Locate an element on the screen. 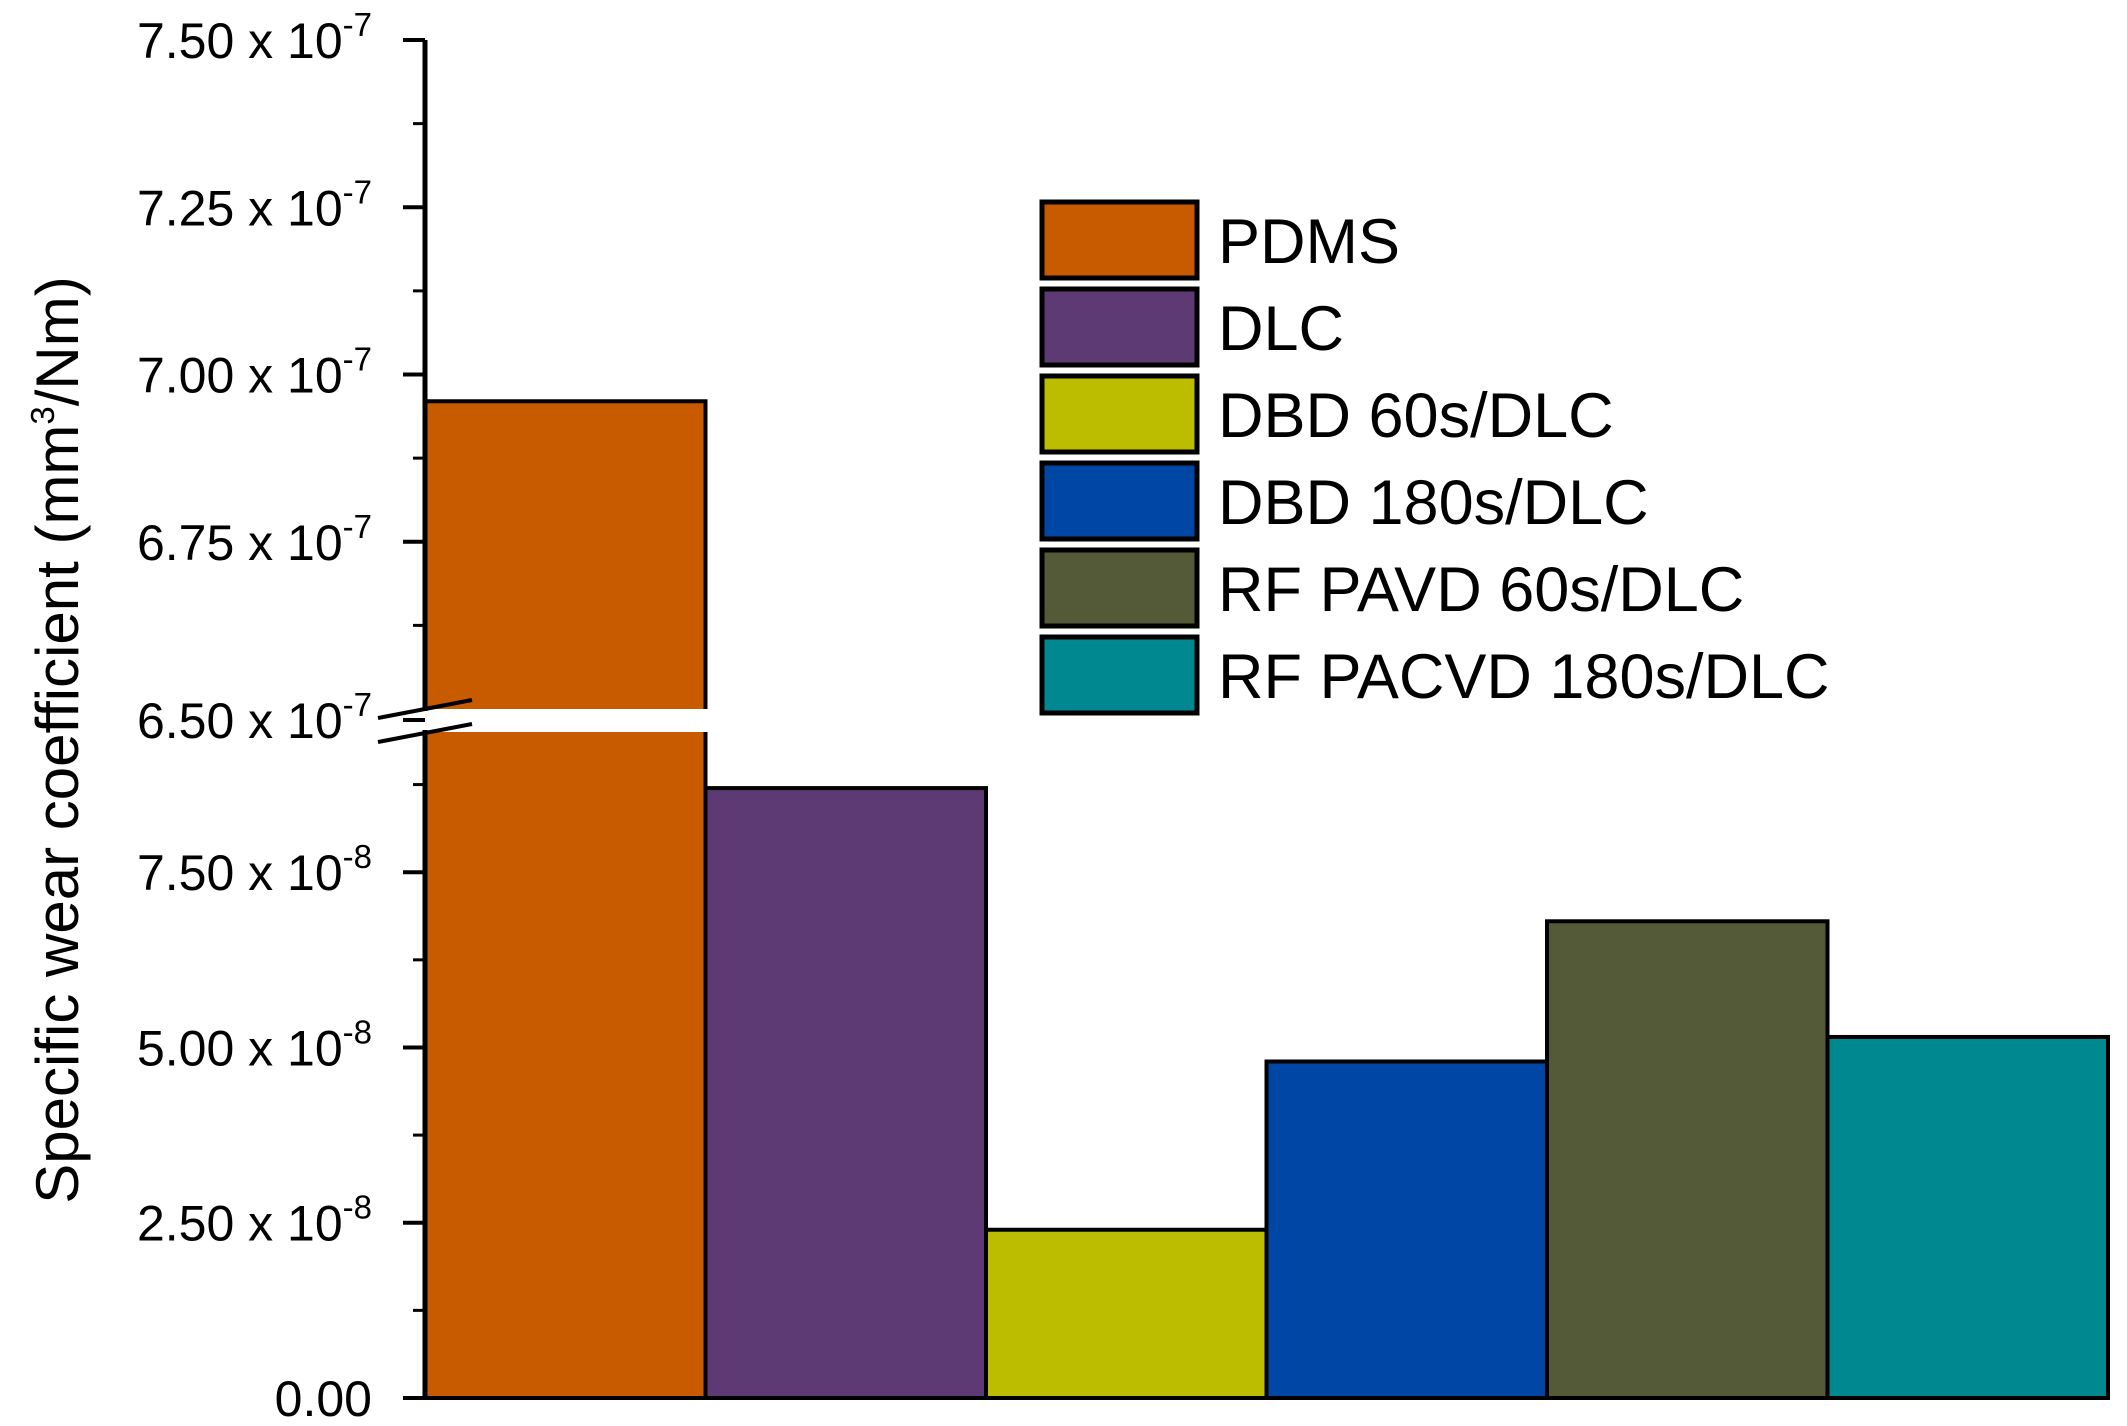  y-tick-label: 5.00 x 10⁻⁸ is located at coordinates (254, 1044).